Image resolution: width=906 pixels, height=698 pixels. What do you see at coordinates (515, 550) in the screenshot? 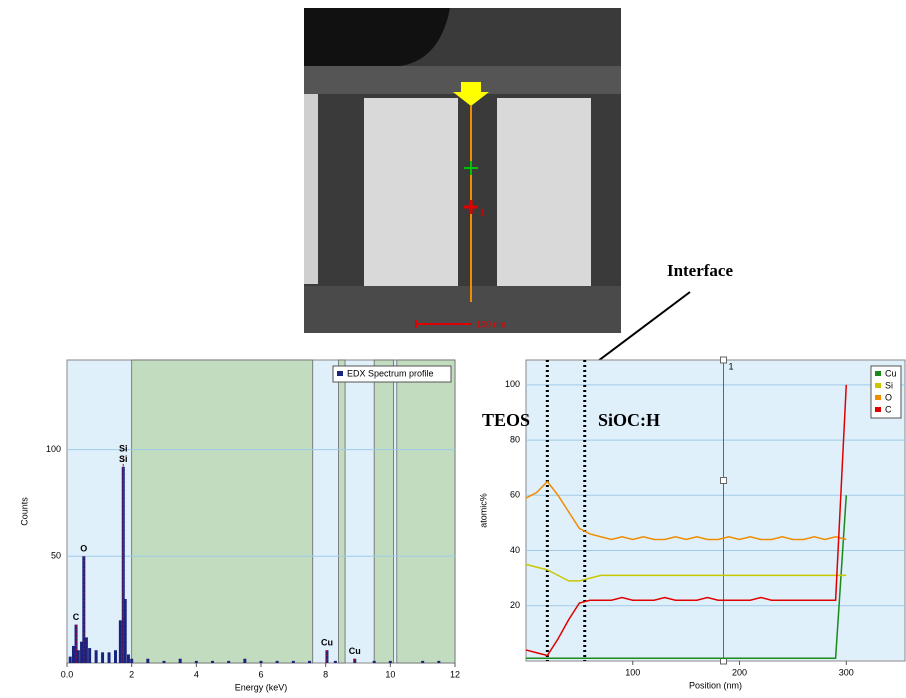
I see `y-tick-label: 40` at bounding box center [515, 550].